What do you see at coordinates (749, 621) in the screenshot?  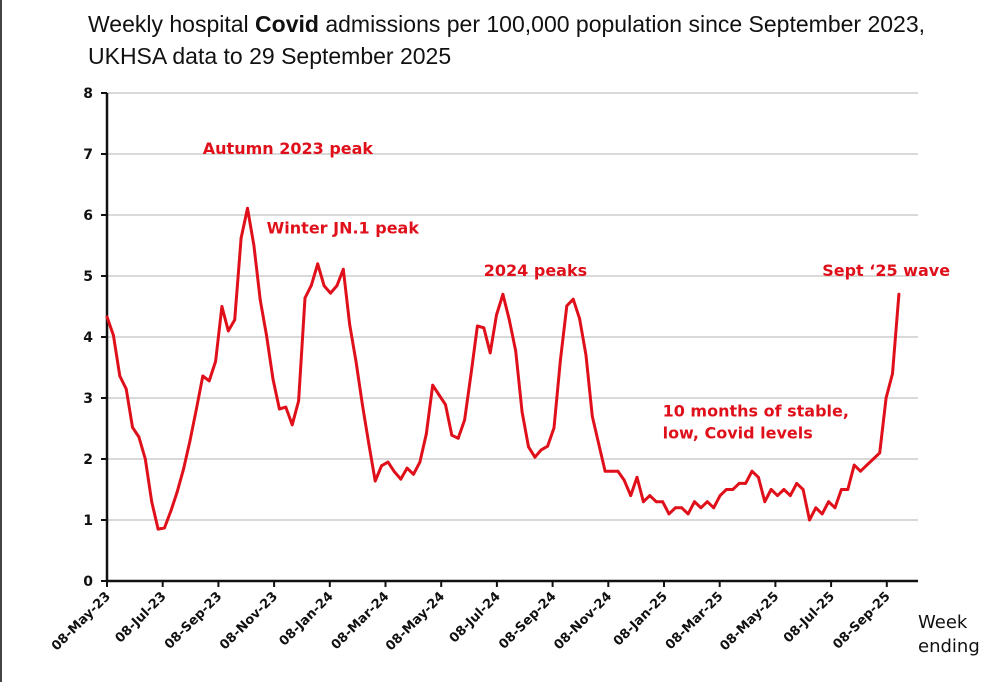 I see `x-tick-label: 08-May-25` at bounding box center [749, 621].